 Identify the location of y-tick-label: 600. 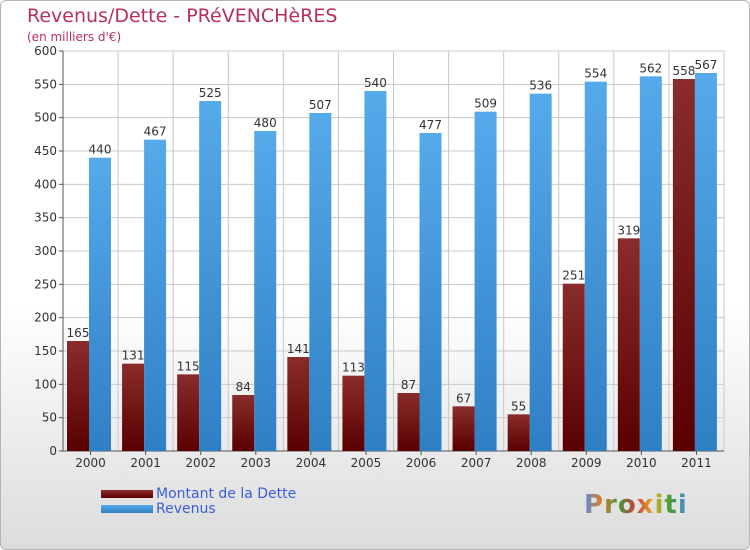
(45, 51).